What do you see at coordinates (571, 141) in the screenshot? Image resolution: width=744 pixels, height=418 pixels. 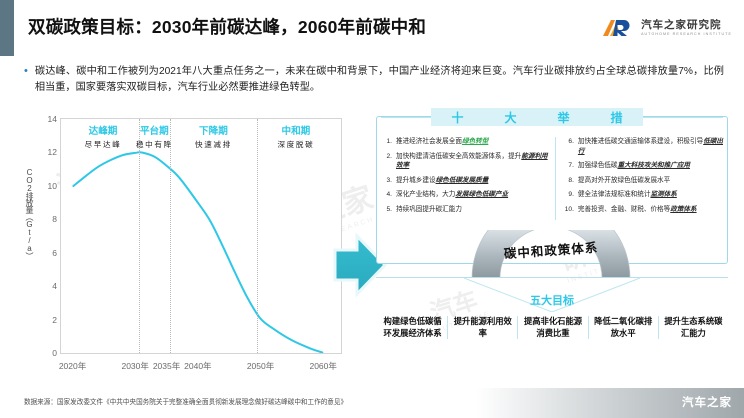 I see `measure-number: 6.` at bounding box center [571, 141].